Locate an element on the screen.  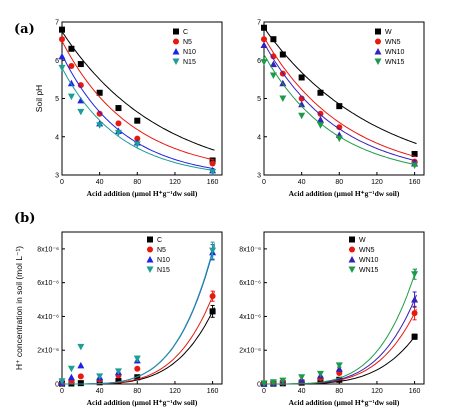
x-axis-label: Acid addition (µmol H⁺g⁻¹dw soil) is located at coordinates (142, 193).